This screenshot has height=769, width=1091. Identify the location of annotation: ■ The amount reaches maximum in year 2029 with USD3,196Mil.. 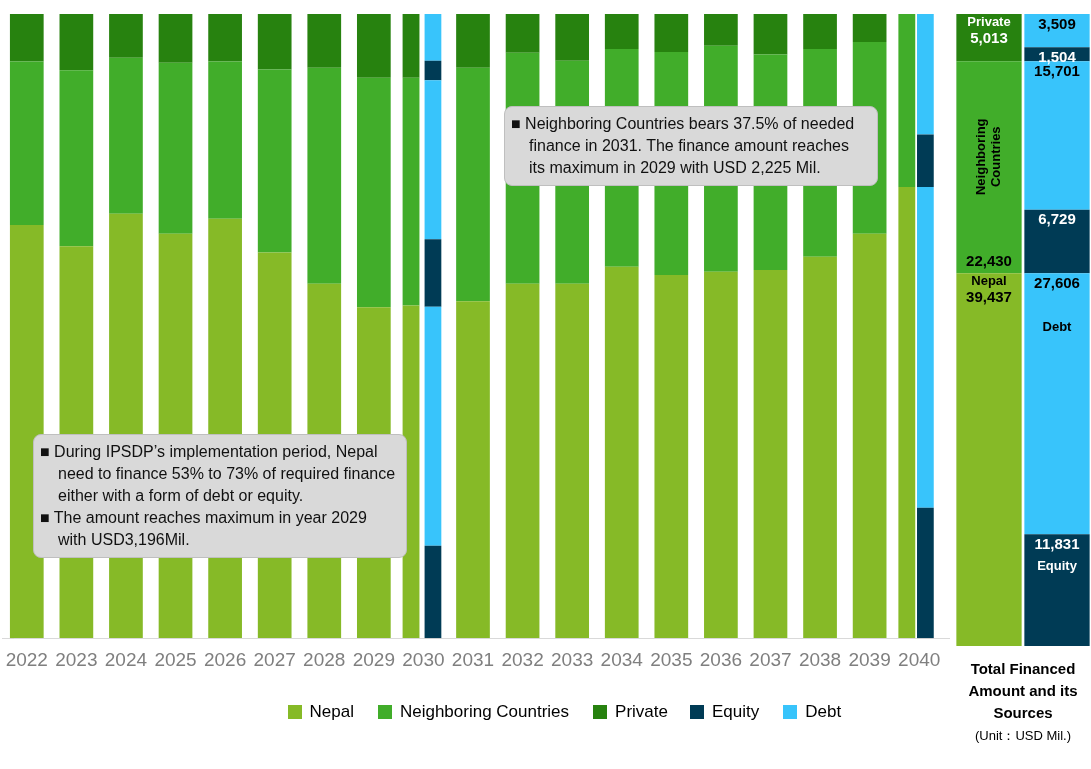
(204, 529).